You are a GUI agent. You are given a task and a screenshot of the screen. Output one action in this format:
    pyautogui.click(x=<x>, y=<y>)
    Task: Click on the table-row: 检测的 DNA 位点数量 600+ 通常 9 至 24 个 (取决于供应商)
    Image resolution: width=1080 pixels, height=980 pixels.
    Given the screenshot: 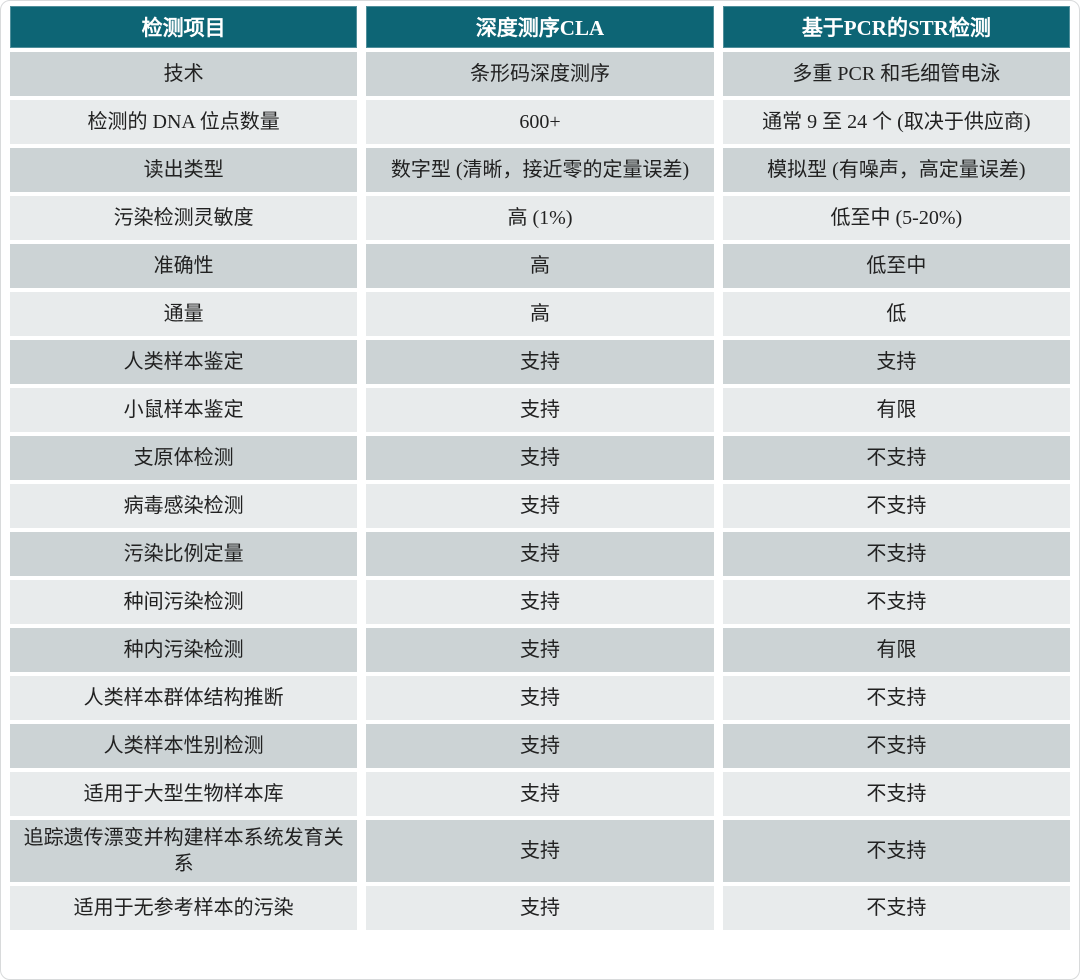 What is the action you would take?
    pyautogui.click(x=540, y=122)
    